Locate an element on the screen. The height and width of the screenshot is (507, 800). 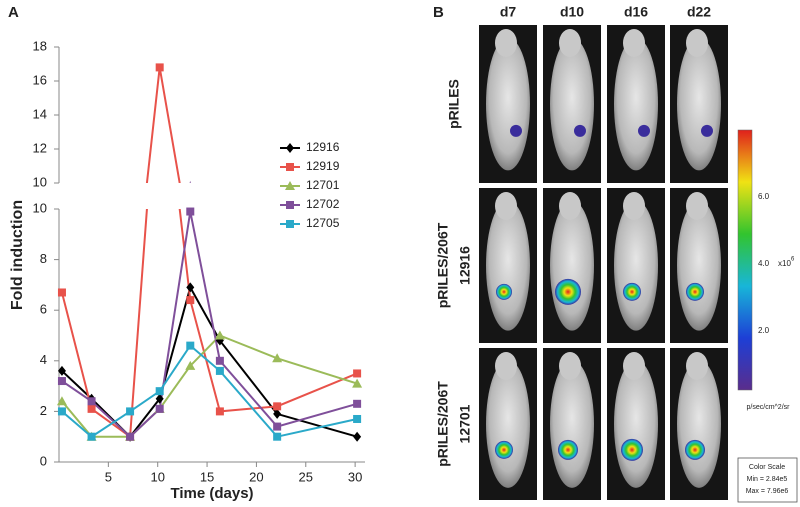
legend-label: 12702 is located at coordinates (323, 204).